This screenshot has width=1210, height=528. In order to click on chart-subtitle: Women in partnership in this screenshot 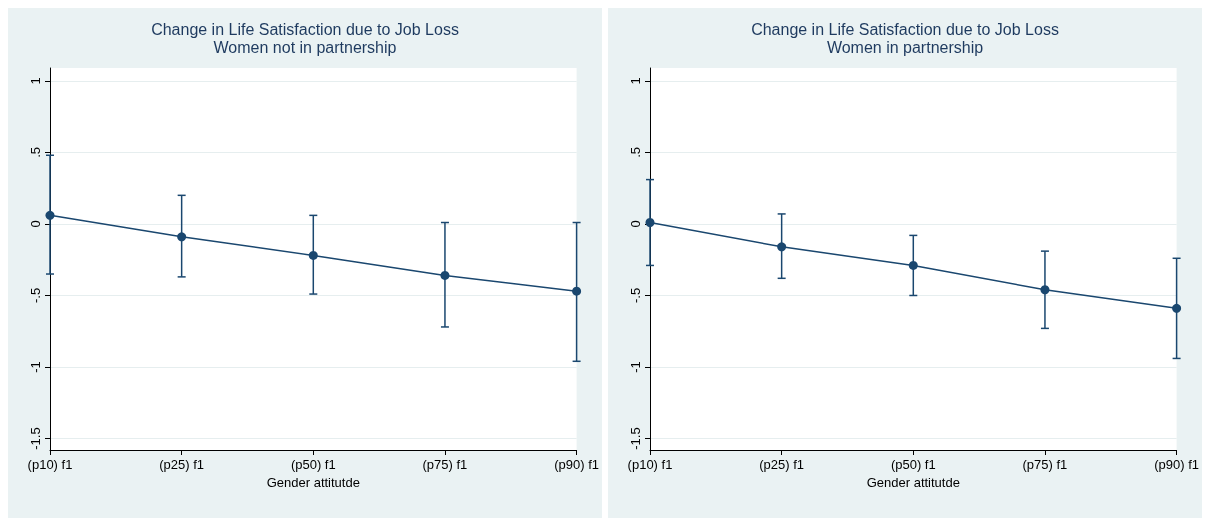, I will do `click(905, 47)`.